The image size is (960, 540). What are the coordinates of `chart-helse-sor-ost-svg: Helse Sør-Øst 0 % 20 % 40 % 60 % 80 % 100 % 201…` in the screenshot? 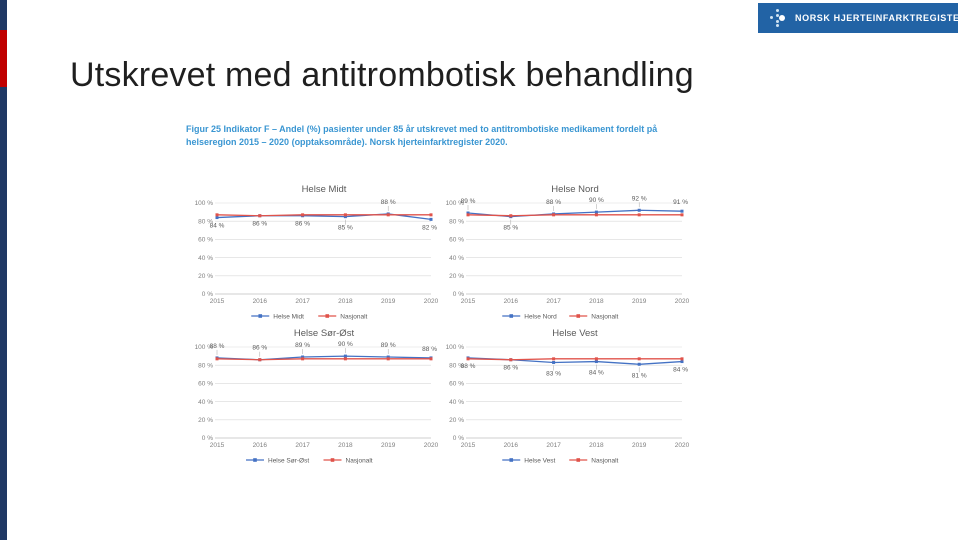 It's located at (316, 396).